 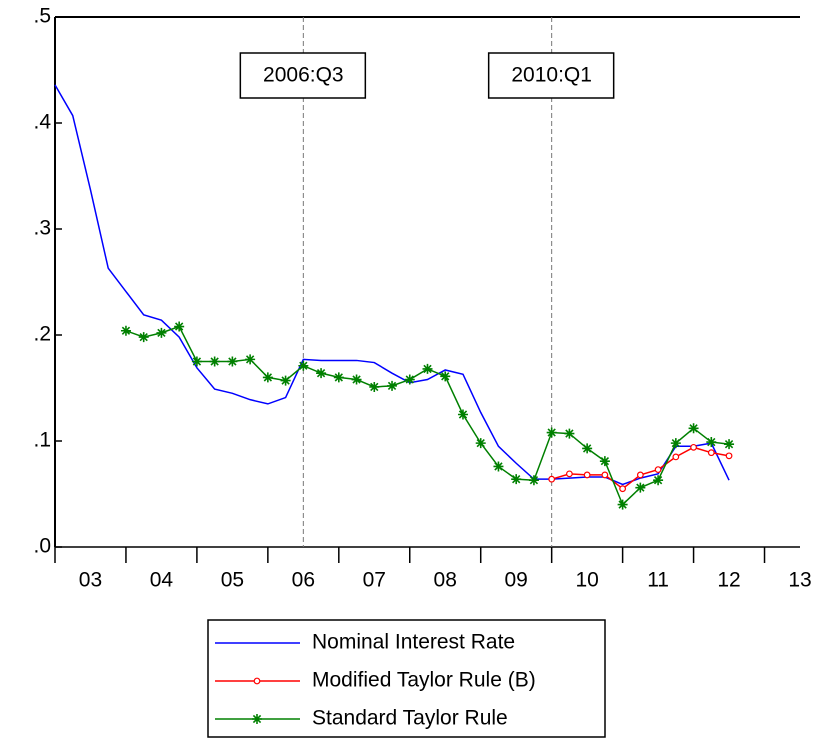 I want to click on annotation-label: 2010:Q1, so click(x=551, y=75).